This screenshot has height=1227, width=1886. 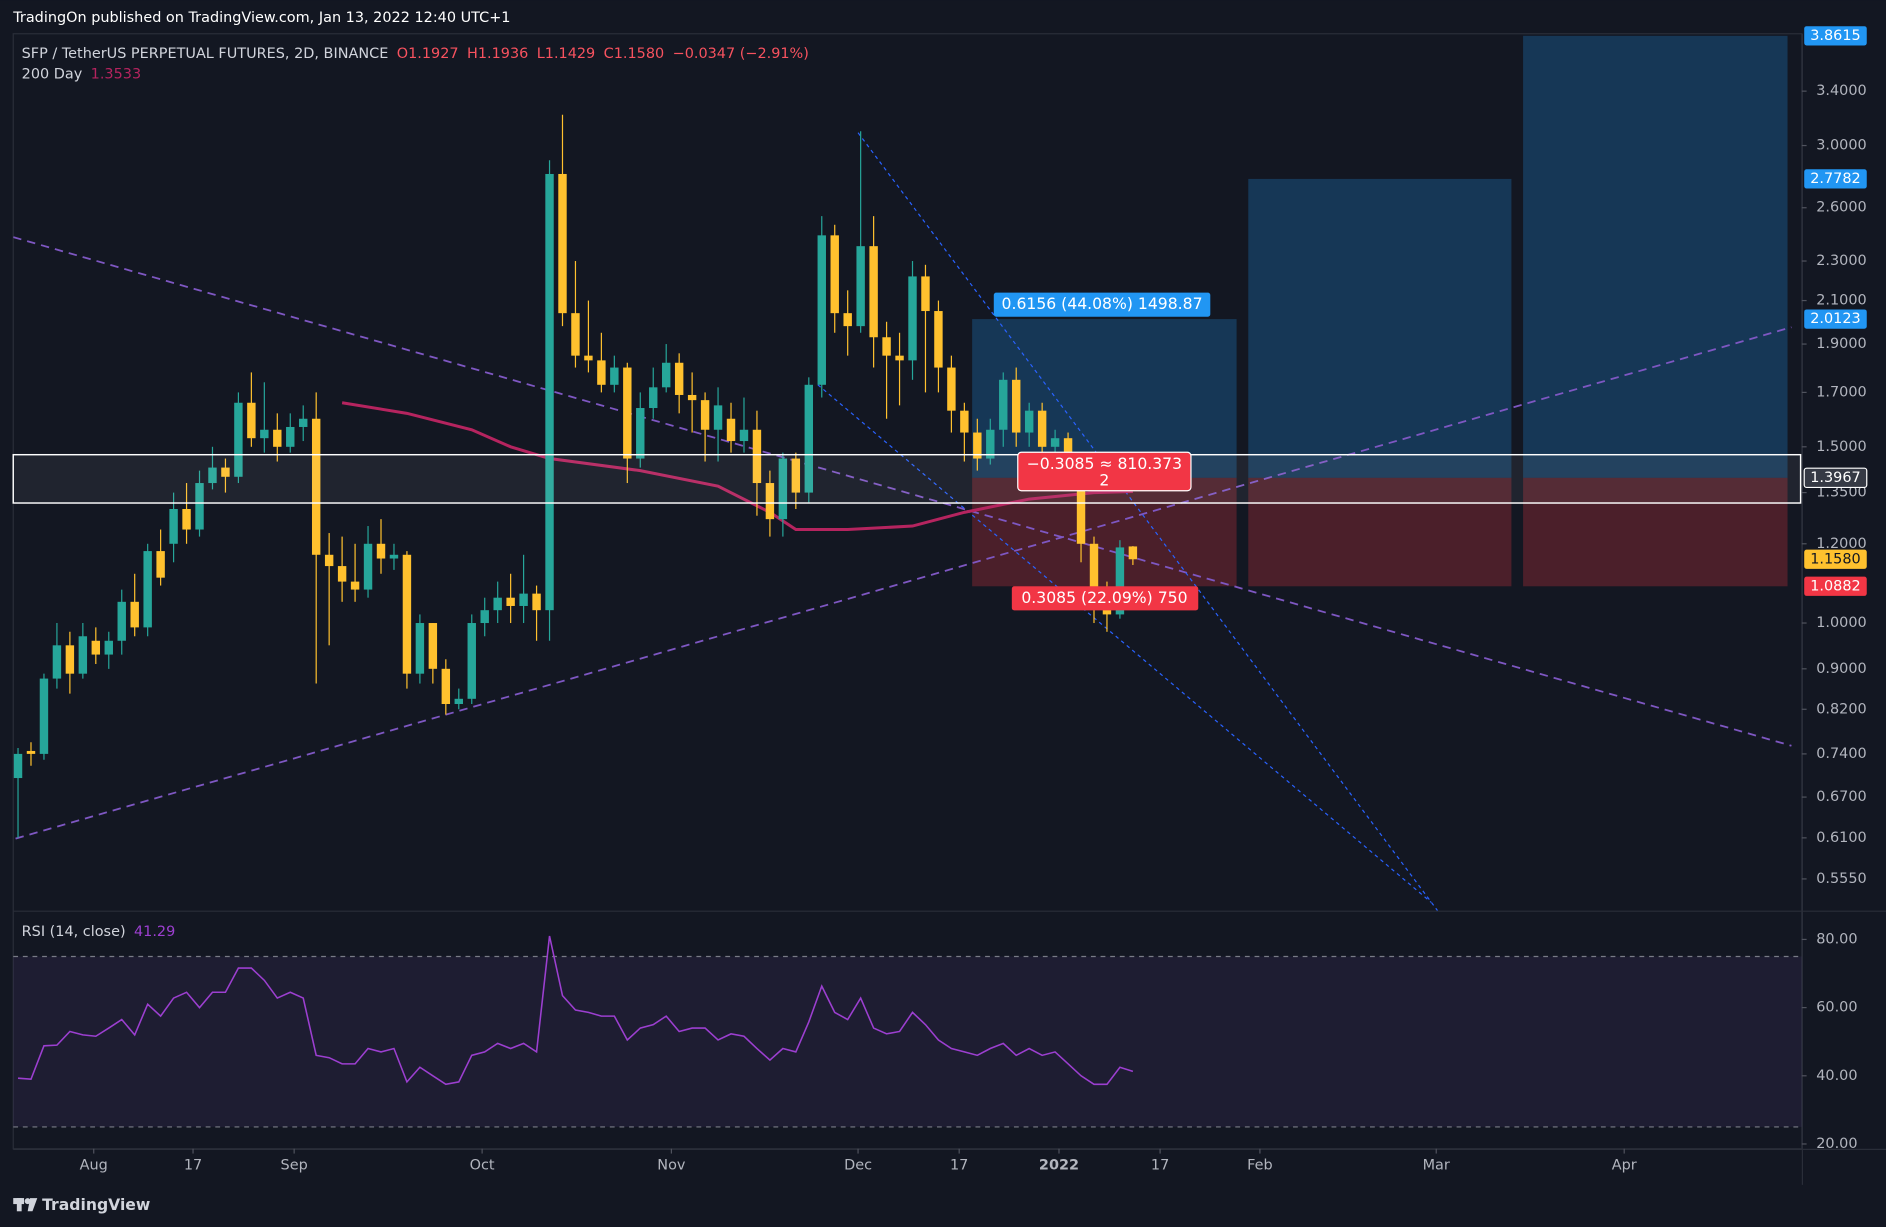 What do you see at coordinates (482, 1166) in the screenshot?
I see `x-tick-label: Oct` at bounding box center [482, 1166].